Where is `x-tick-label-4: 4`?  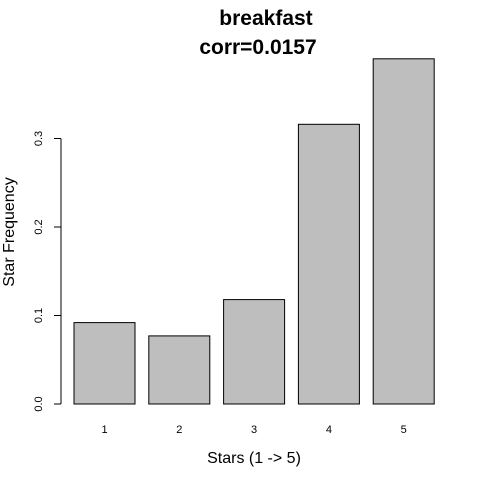
x-tick-label-4: 4 is located at coordinates (329, 430).